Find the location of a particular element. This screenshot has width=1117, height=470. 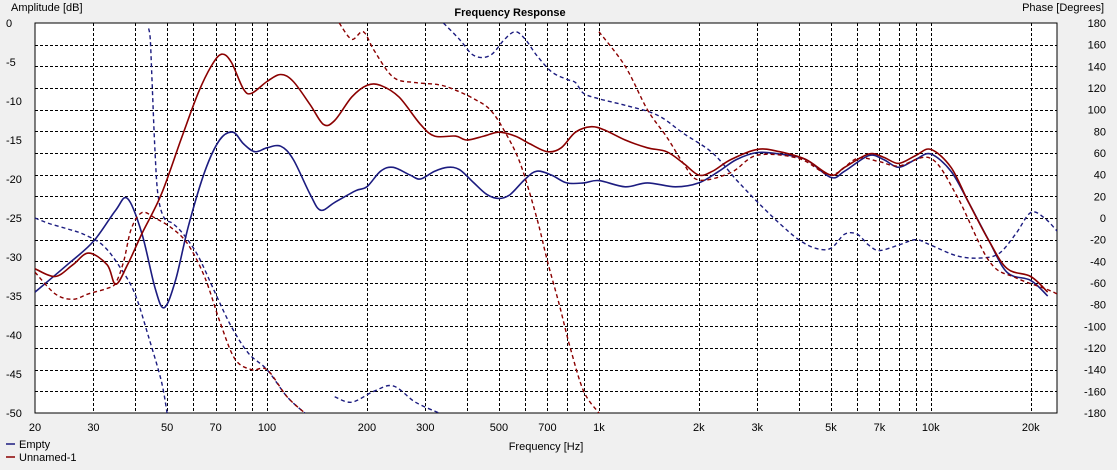

y-right-tick-label: -20 is located at coordinates (1098, 241).